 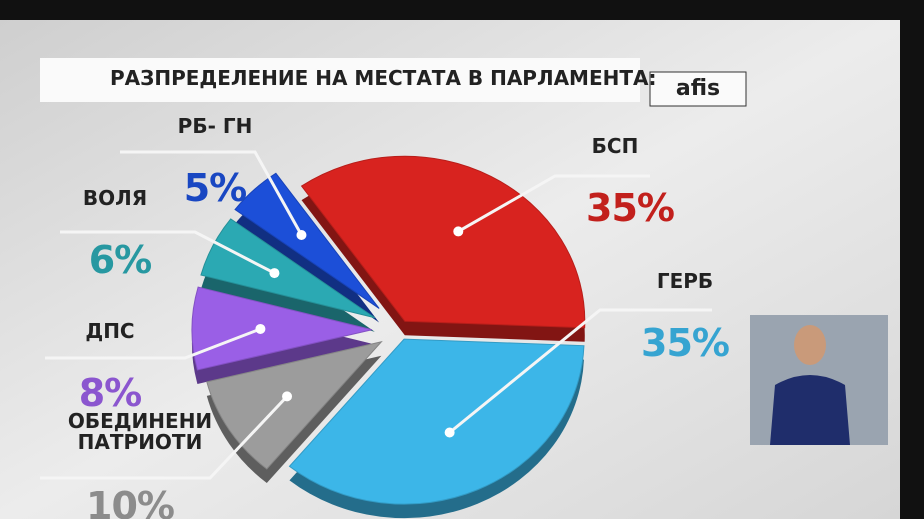 What do you see at coordinates (685, 281) in the screenshot?
I see `category-label: ГЕРБ` at bounding box center [685, 281].